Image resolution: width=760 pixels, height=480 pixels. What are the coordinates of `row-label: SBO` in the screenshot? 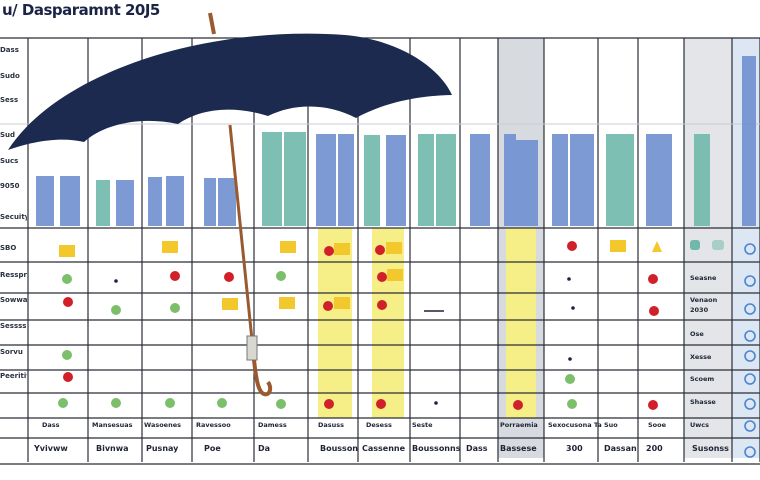 It's located at (8, 248).